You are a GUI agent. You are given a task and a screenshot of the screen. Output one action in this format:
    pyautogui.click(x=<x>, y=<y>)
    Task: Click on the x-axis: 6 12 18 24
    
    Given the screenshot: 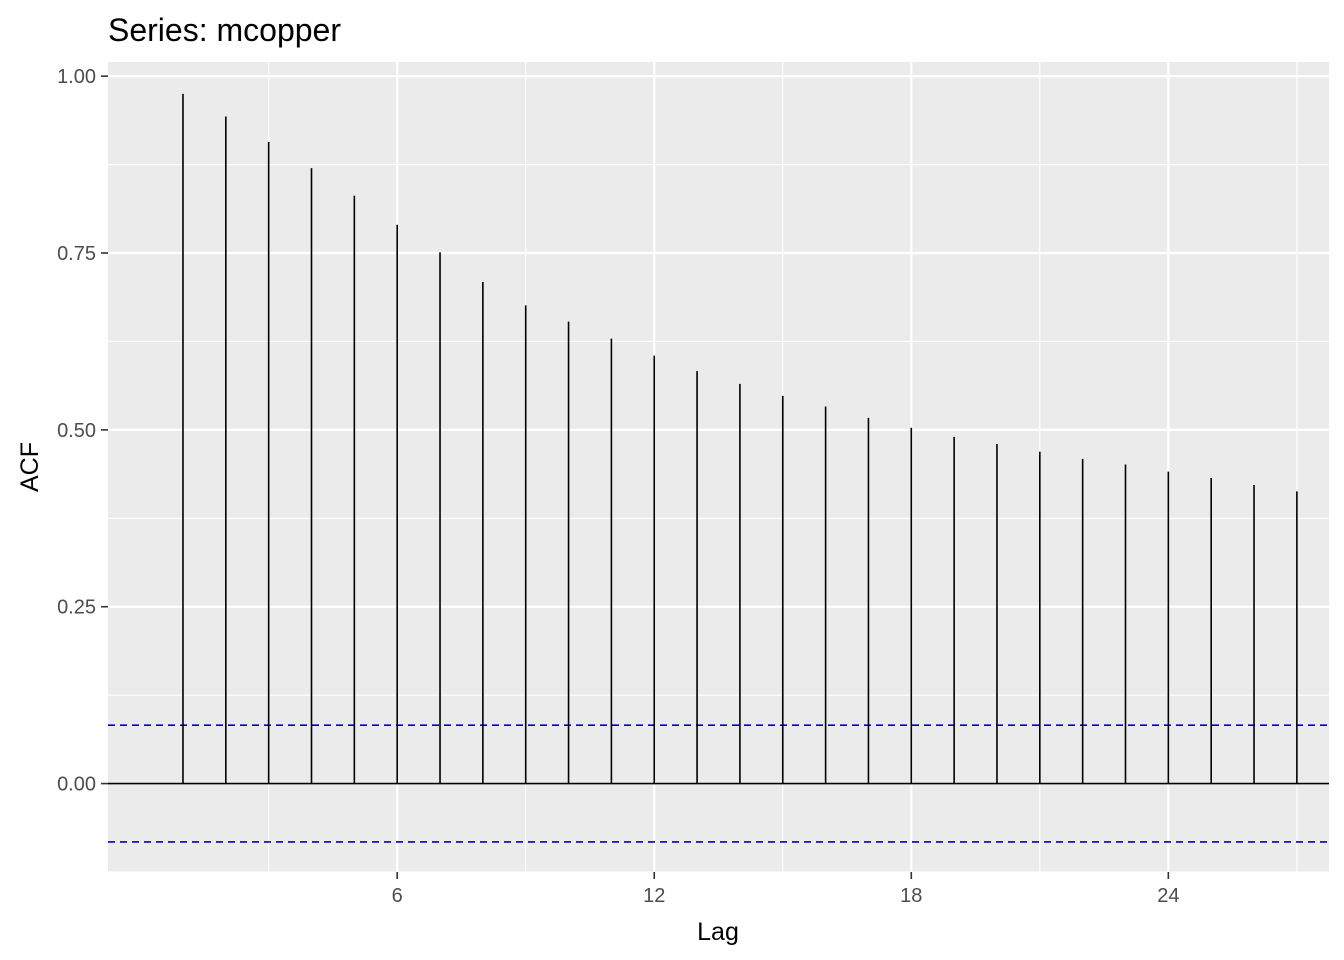 What is the action you would take?
    pyautogui.click(x=785, y=889)
    